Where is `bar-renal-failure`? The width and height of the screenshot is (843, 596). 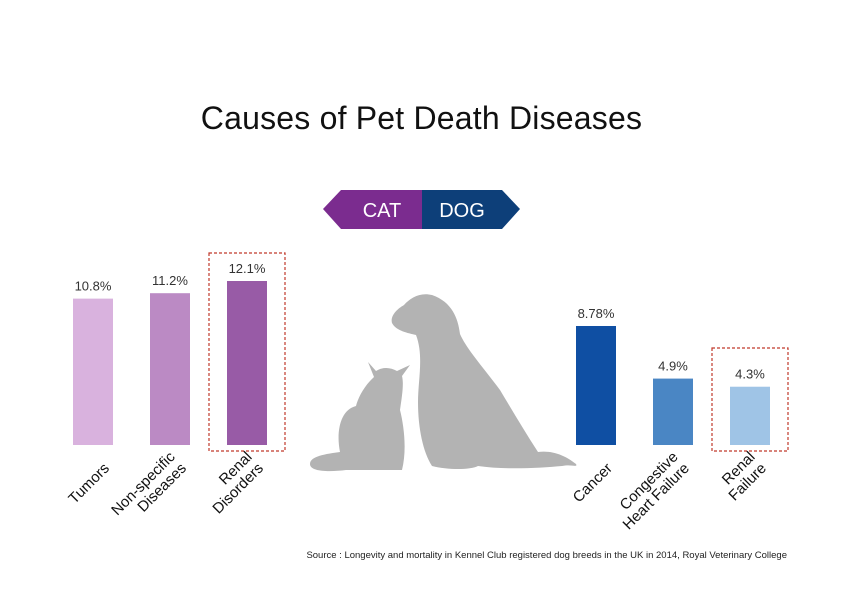 bar-renal-failure is located at coordinates (750, 415).